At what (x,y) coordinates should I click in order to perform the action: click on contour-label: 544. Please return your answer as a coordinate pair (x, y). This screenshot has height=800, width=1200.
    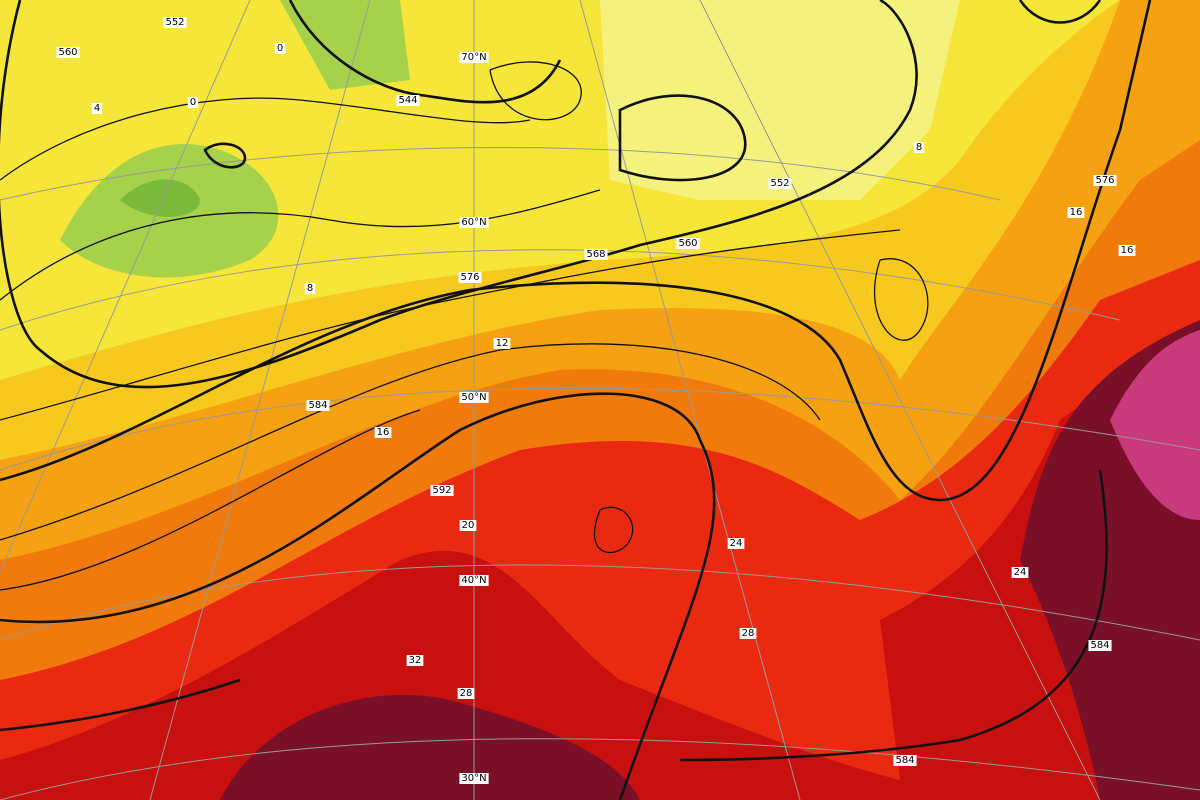
    Looking at the image, I should click on (407, 100).